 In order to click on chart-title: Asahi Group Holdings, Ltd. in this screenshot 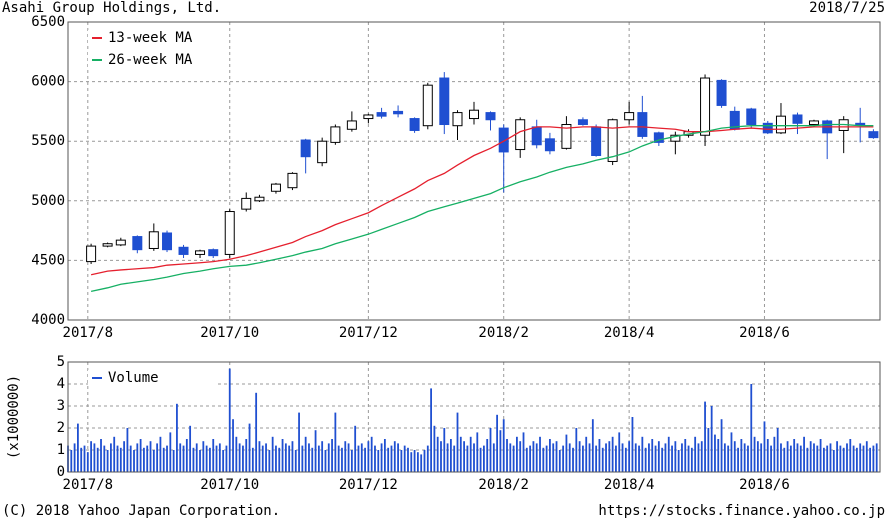, I will do `click(111, 8)`.